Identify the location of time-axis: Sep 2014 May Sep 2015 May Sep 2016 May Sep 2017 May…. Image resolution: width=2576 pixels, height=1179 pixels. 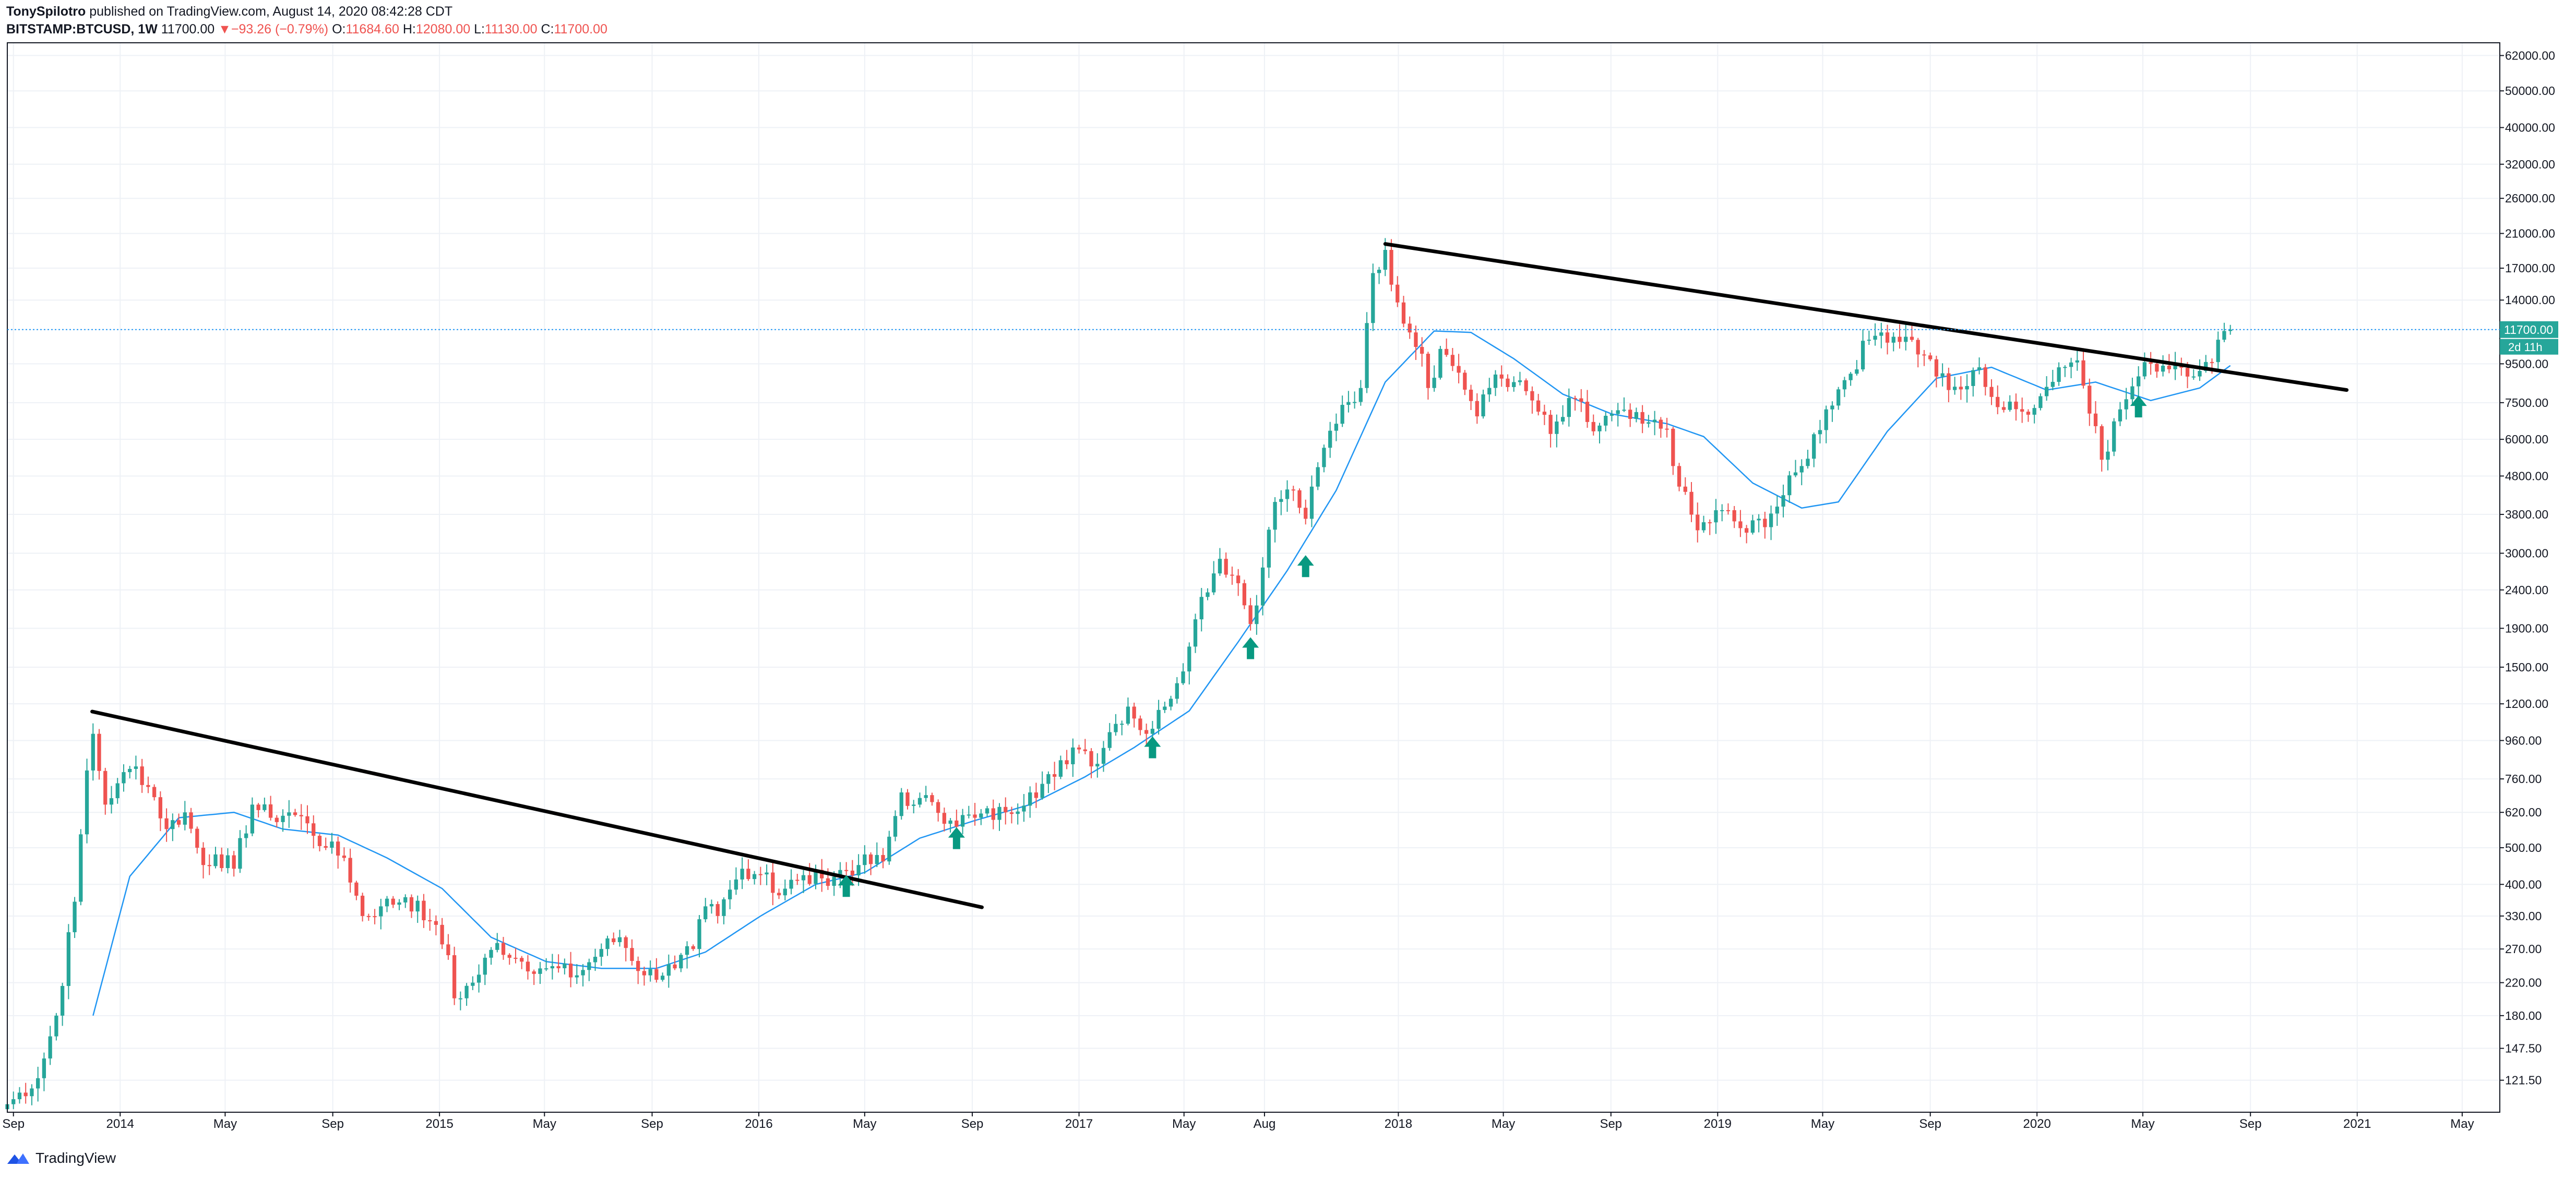
(1238, 1122).